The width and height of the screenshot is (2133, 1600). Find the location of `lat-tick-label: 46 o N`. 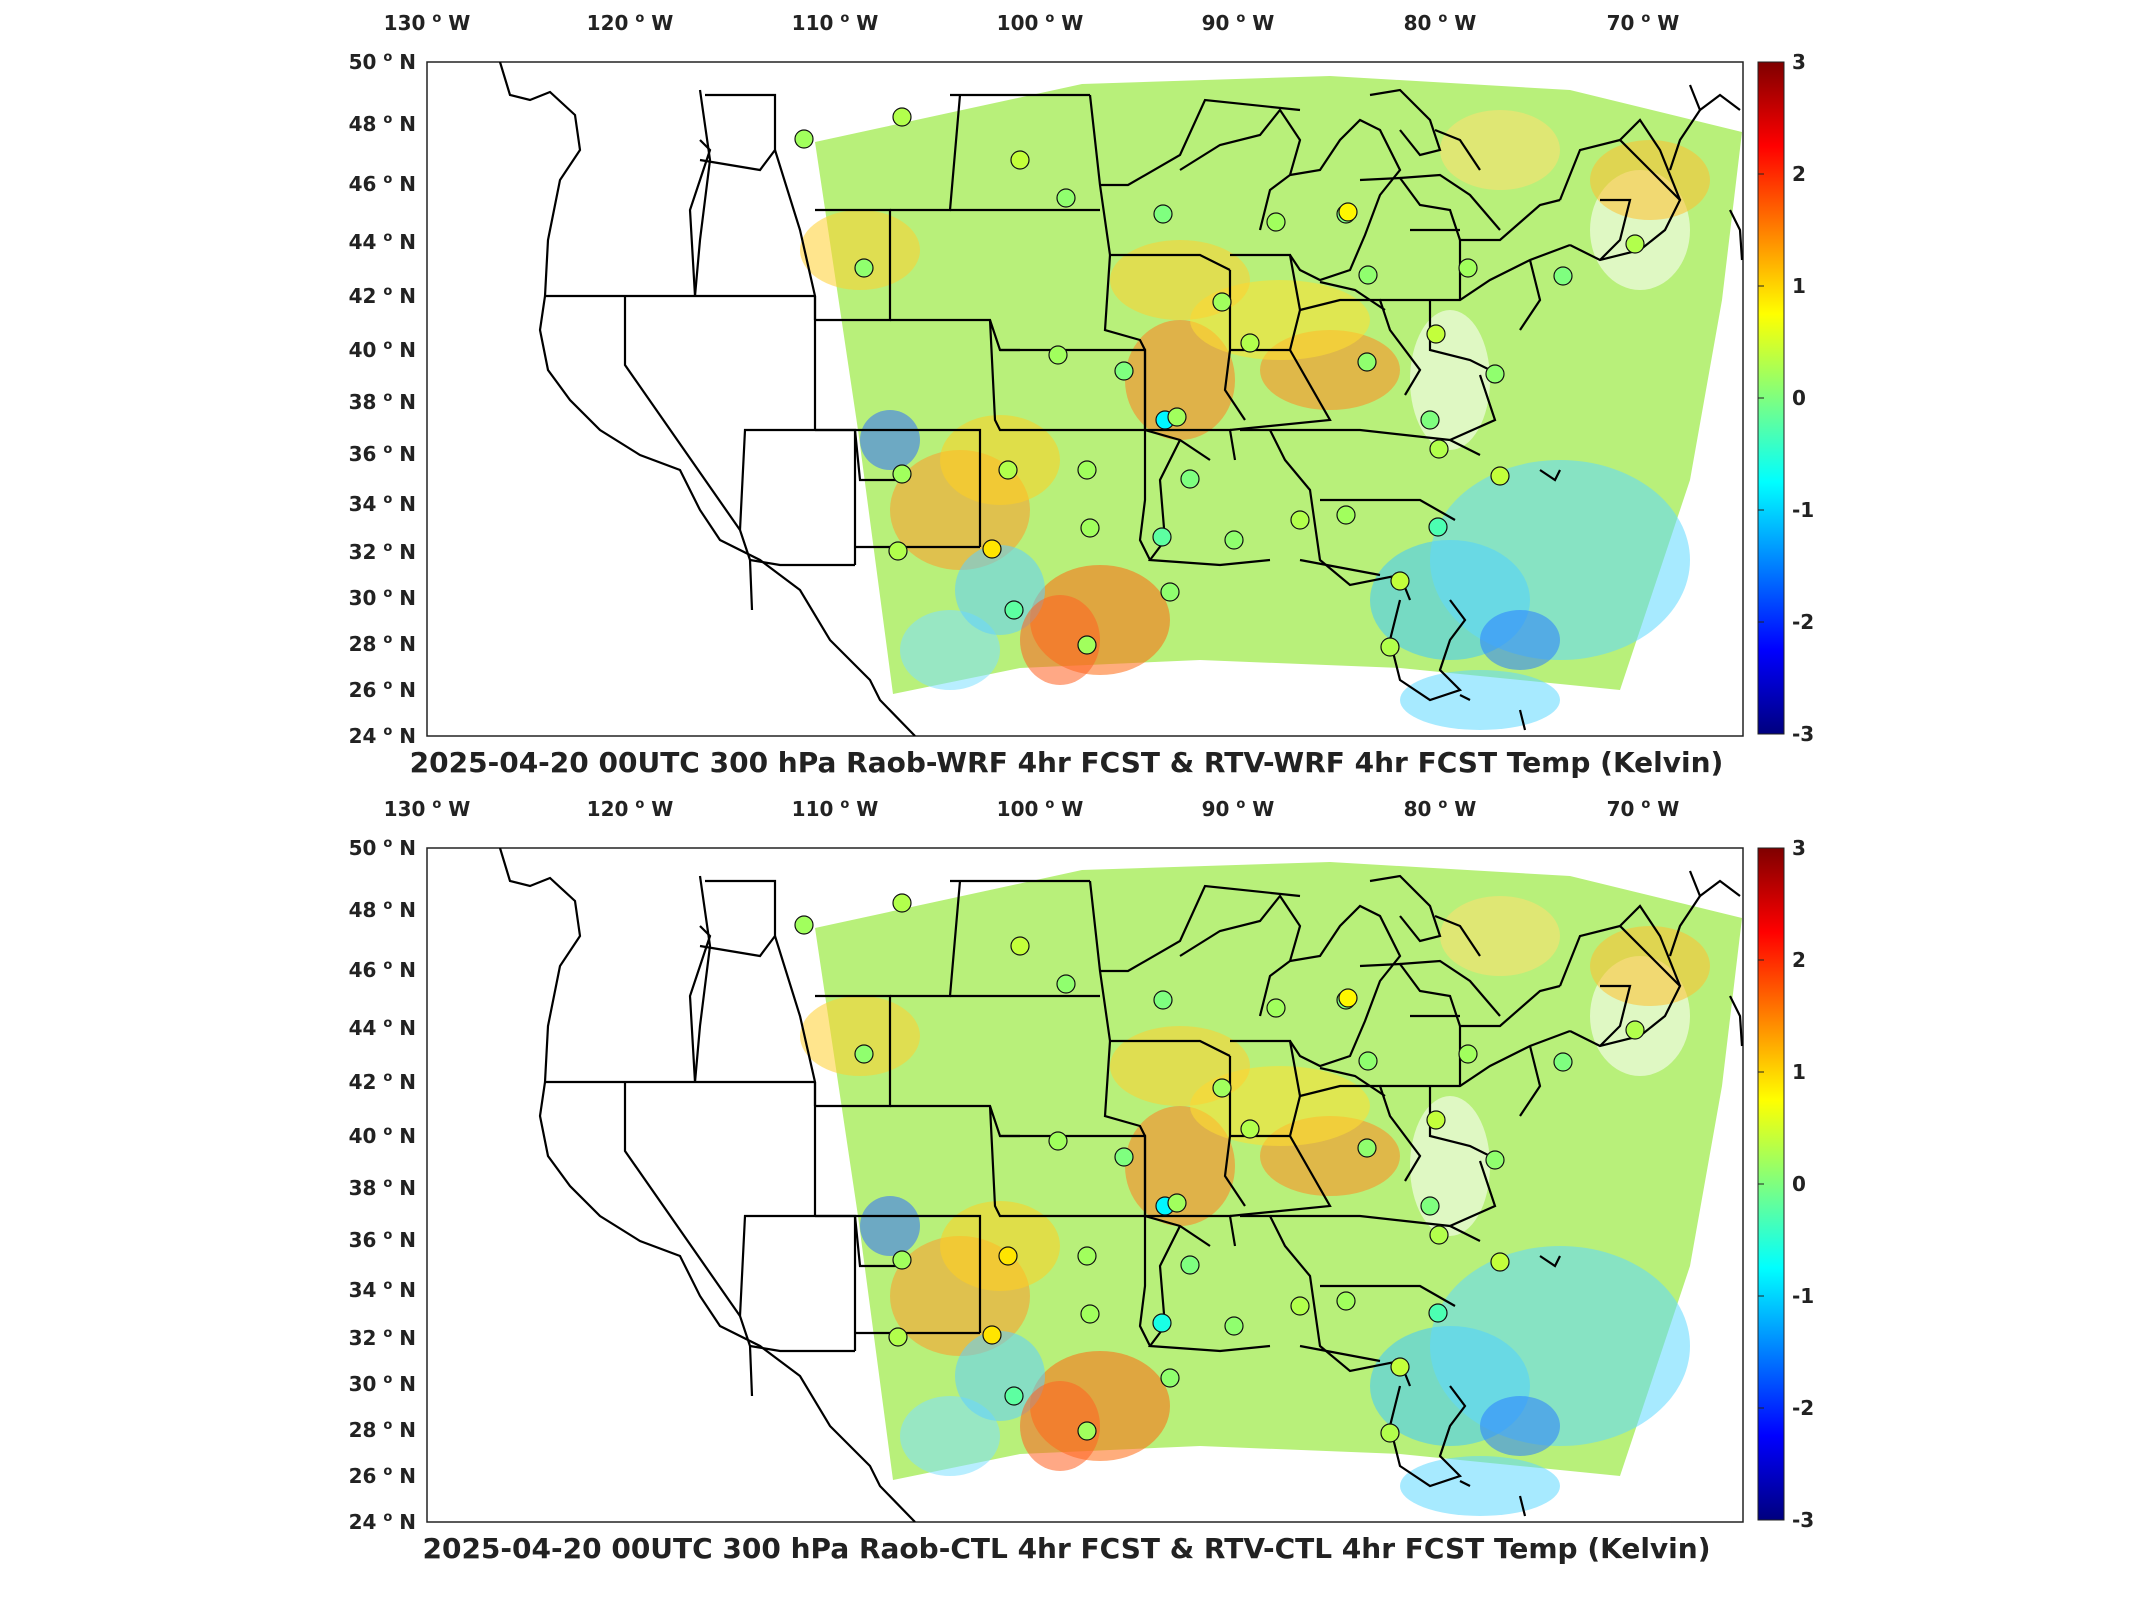

lat-tick-label: 46 o N is located at coordinates (382, 184).